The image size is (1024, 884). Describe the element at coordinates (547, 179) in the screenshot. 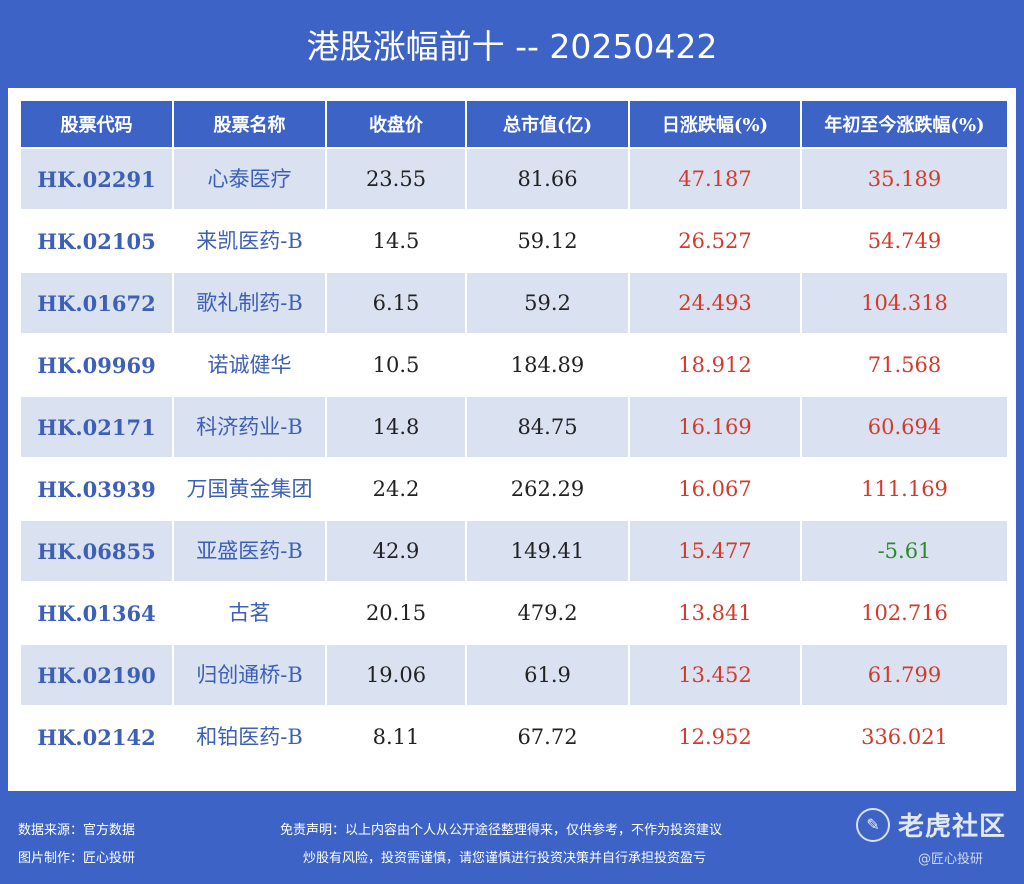

I see `market-cap-cell: 81.66` at that location.